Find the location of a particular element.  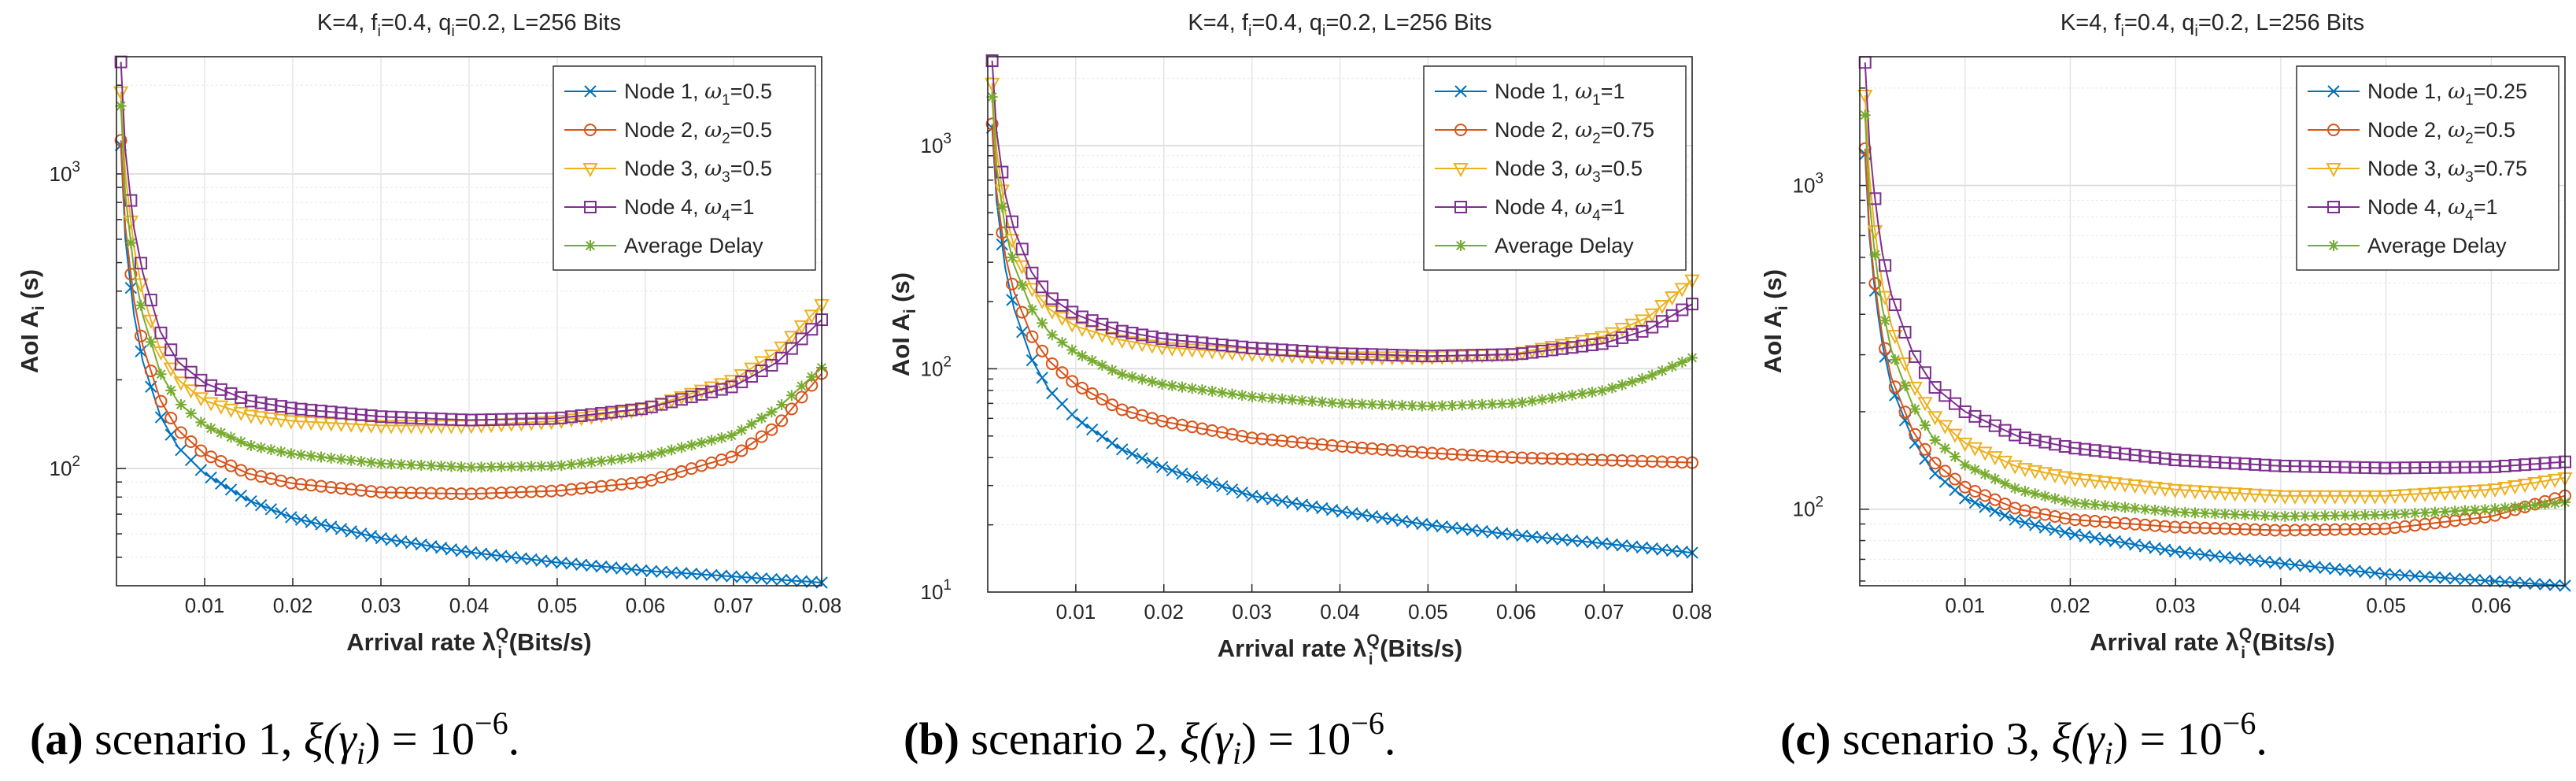

x-tick-label: 0.01 is located at coordinates (205, 605).